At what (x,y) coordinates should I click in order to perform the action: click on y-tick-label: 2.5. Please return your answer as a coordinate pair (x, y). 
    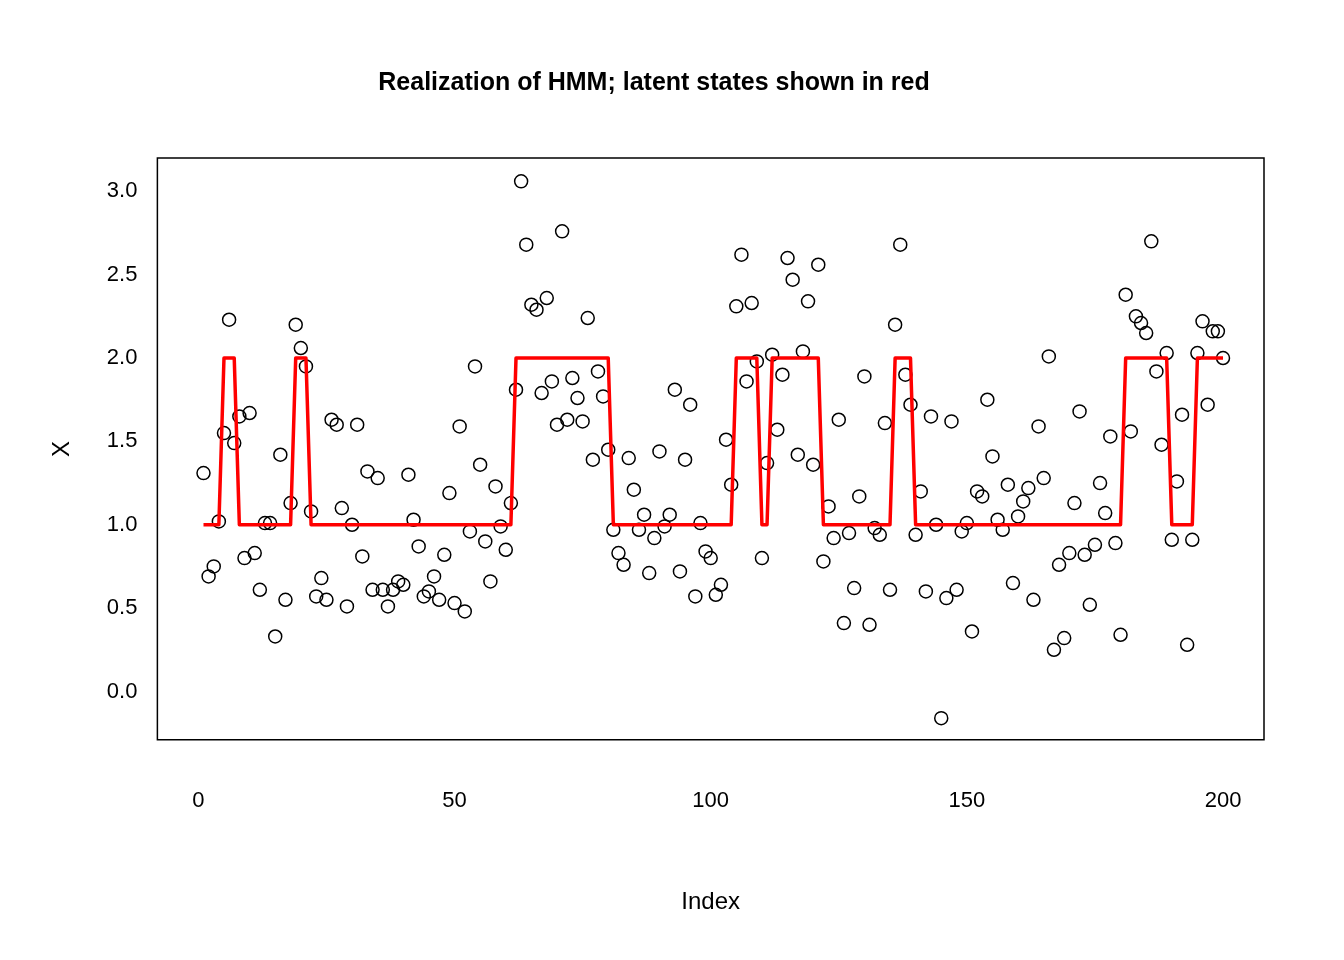
    Looking at the image, I should click on (122, 273).